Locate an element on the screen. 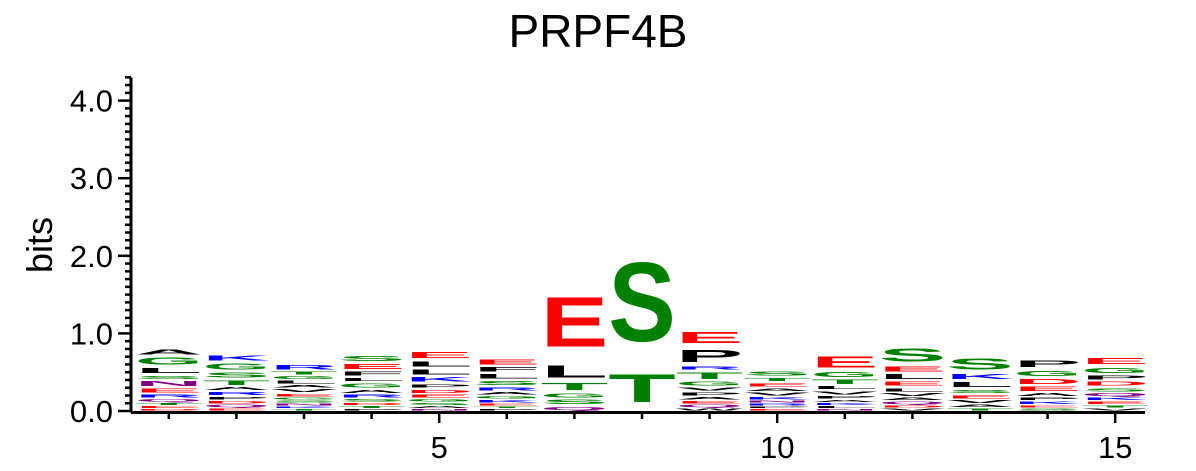 The height and width of the screenshot is (471, 1196). y-tick-label: 4.0 is located at coordinates (91, 101).